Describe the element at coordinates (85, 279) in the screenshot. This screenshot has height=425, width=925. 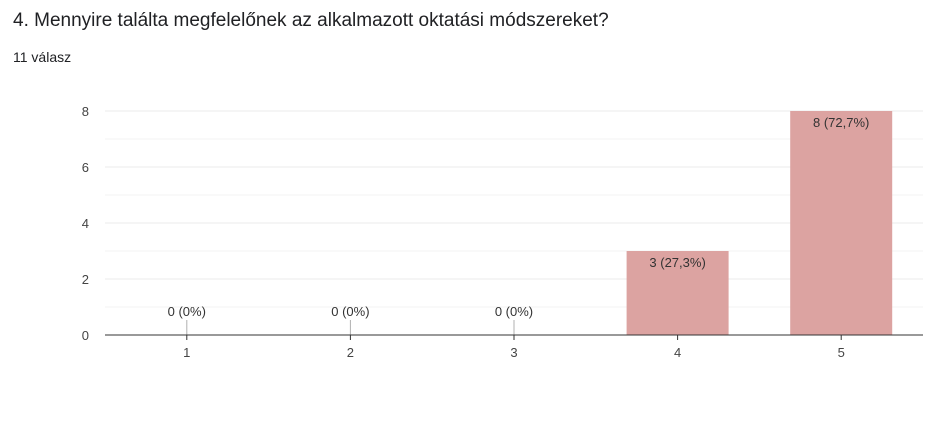
I see `y-tick-label: 2` at that location.